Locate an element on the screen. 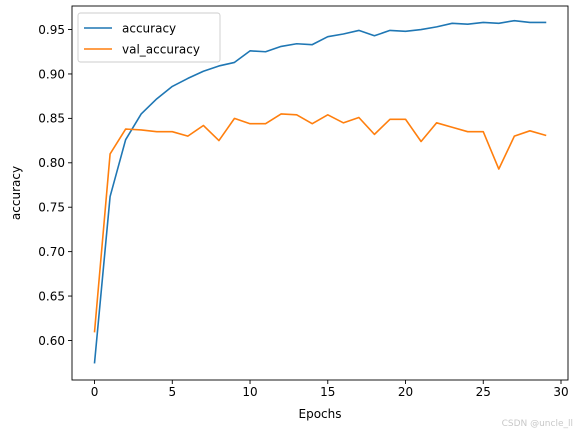 Image resolution: width=577 pixels, height=432 pixels. x-tick-label: 15 is located at coordinates (327, 392).